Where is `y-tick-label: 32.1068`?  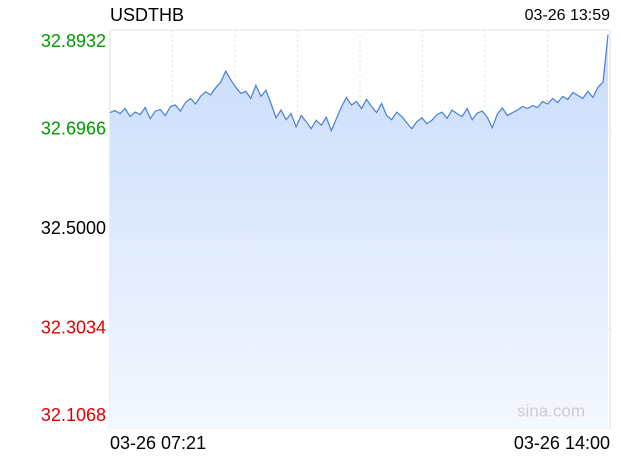 y-tick-label: 32.1068 is located at coordinates (73, 415).